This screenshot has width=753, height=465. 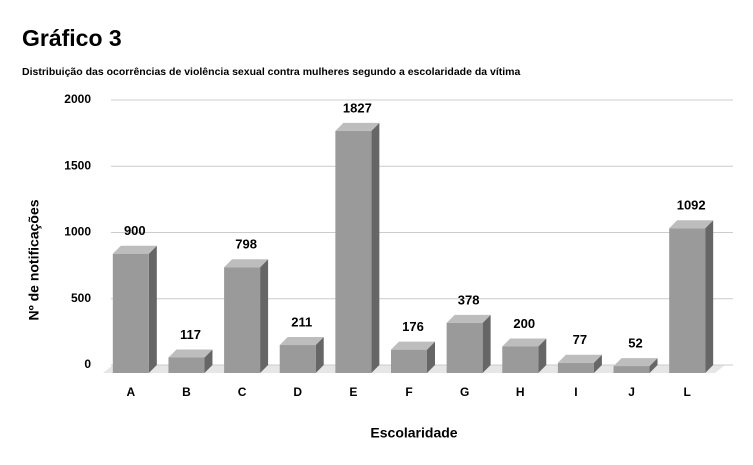 What do you see at coordinates (413, 326) in the screenshot?
I see `value-label: 176` at bounding box center [413, 326].